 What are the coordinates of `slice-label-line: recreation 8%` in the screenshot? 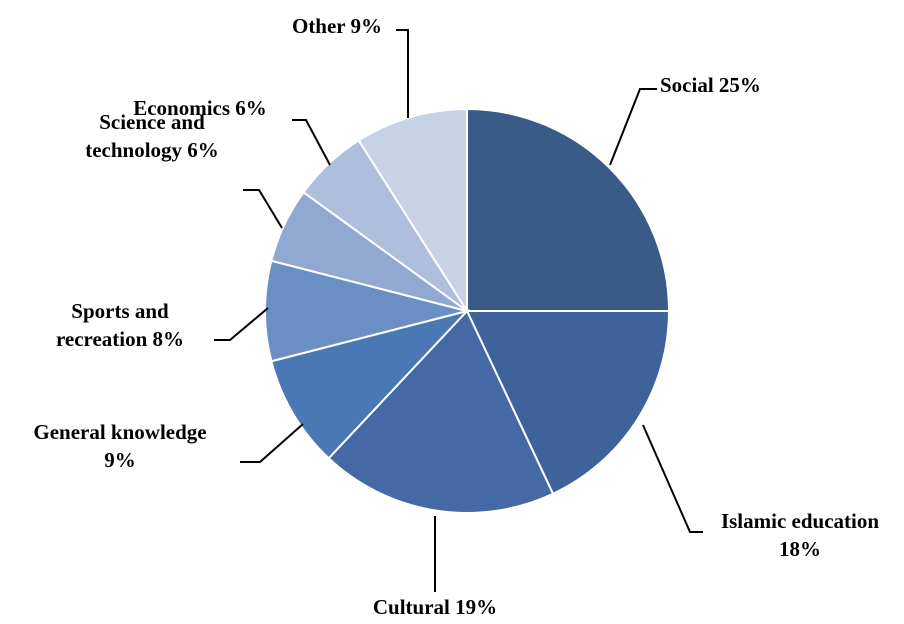 It's located at (120, 339).